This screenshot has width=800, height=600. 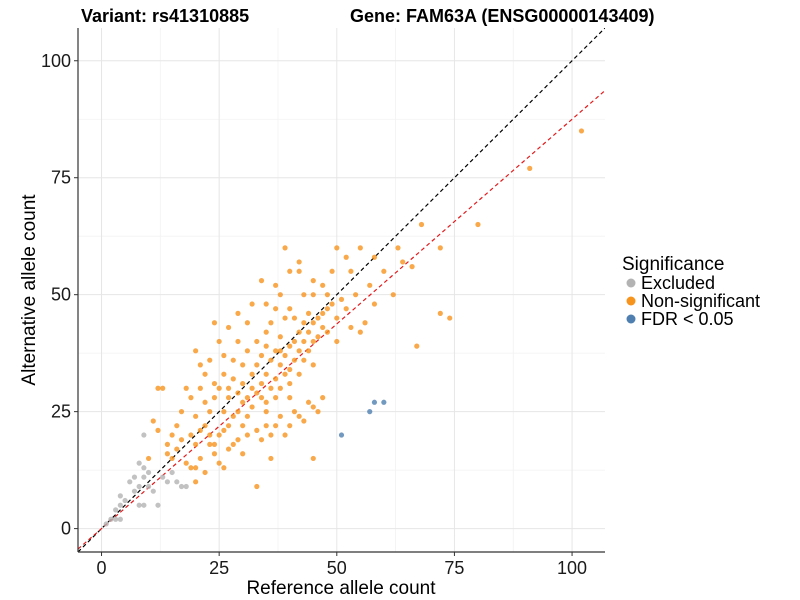 What do you see at coordinates (454, 568) in the screenshot?
I see `x-tick-label: 75` at bounding box center [454, 568].